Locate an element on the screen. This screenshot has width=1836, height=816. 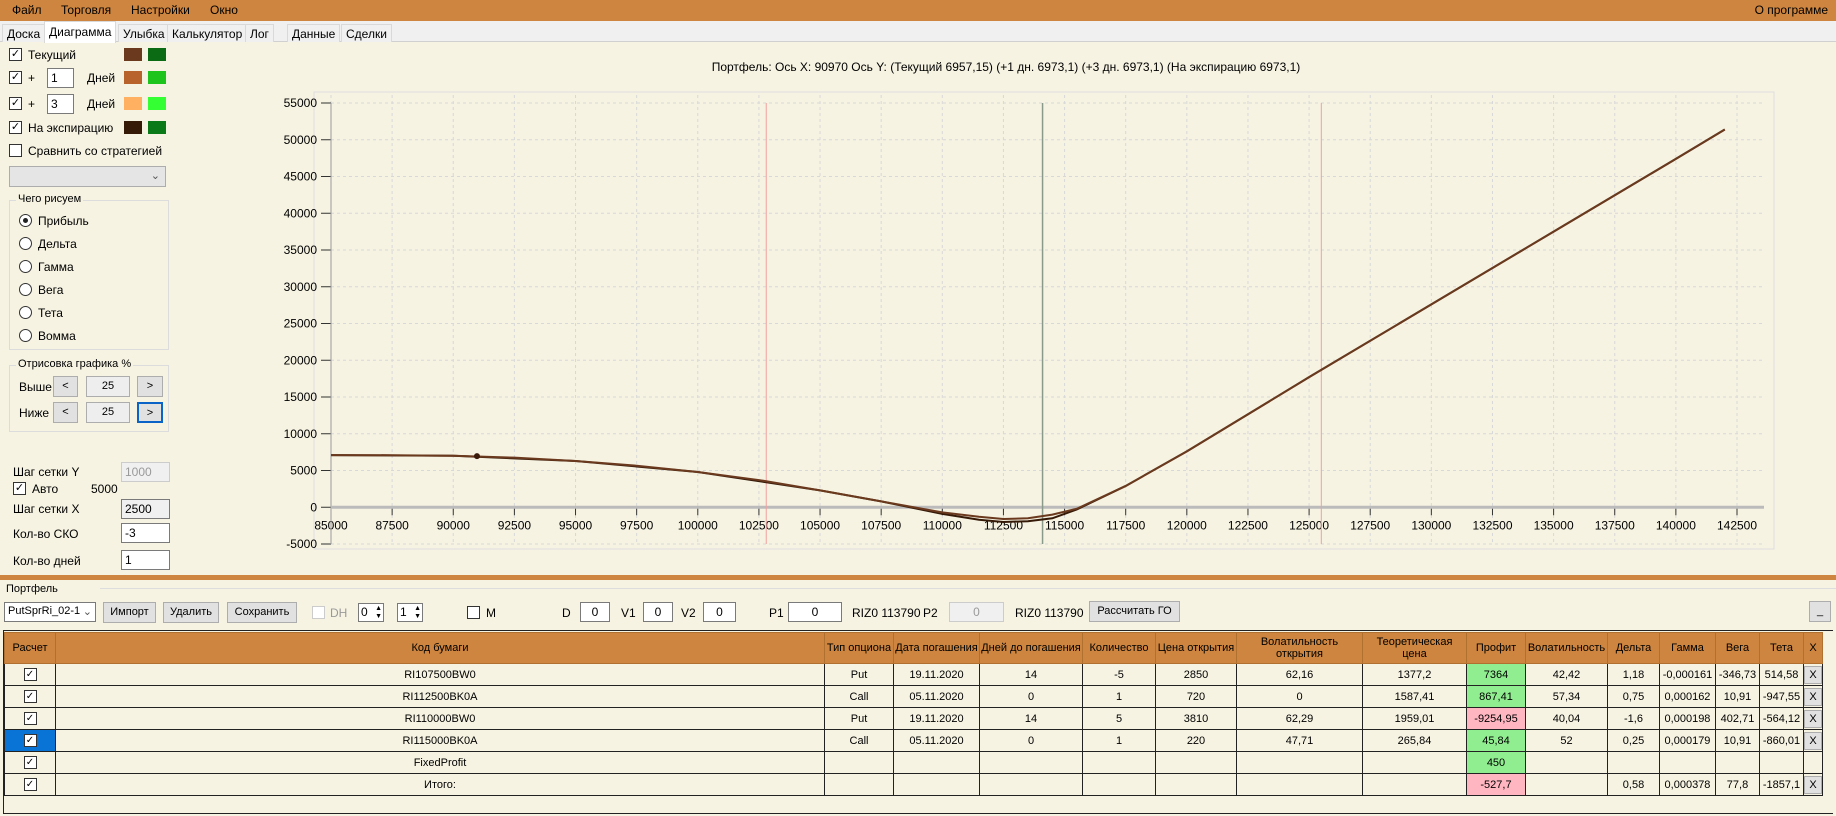
spin-2: 1 ▲ ▼ is located at coordinates (410, 612).